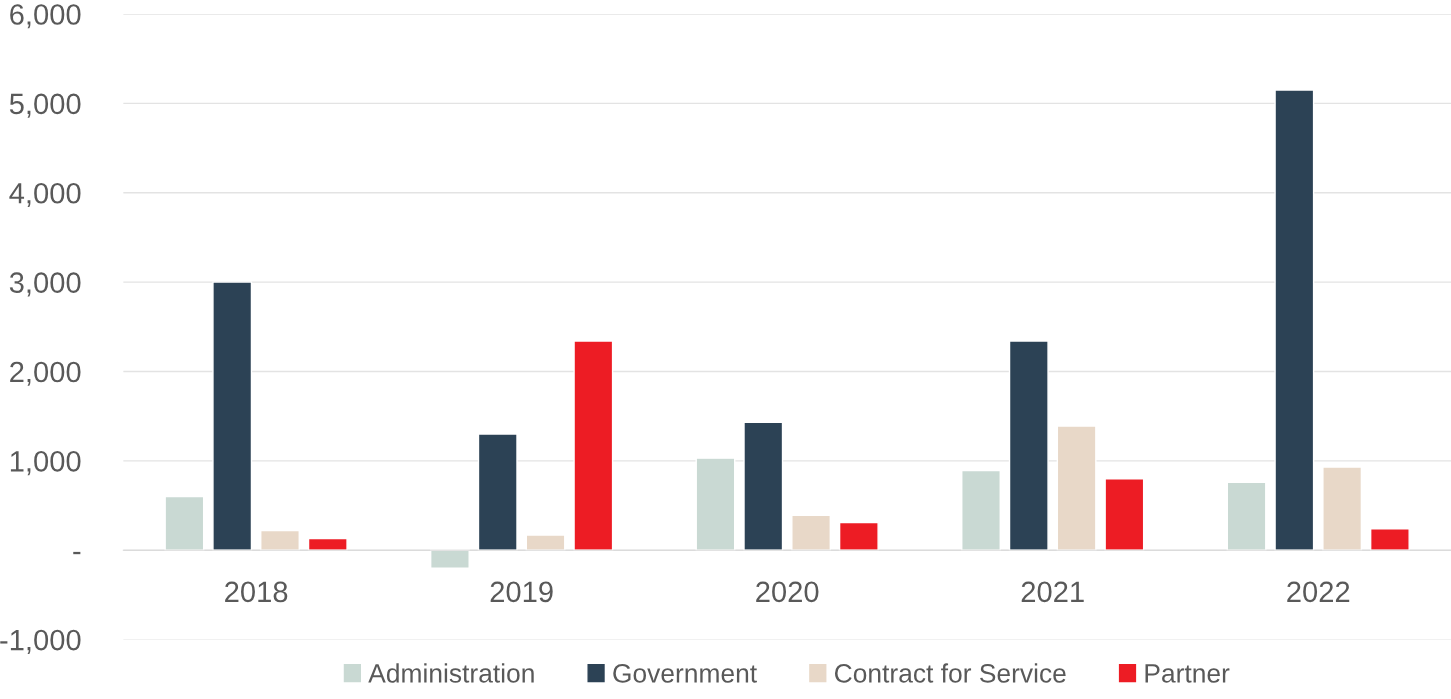  I want to click on y-tick-label: -, so click(77, 553).